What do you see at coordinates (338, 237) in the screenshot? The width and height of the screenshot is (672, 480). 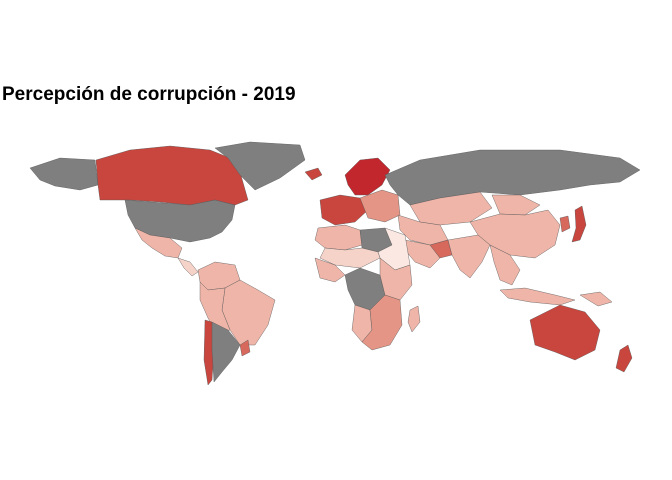 I see `region-north-africa: North Africa` at bounding box center [338, 237].